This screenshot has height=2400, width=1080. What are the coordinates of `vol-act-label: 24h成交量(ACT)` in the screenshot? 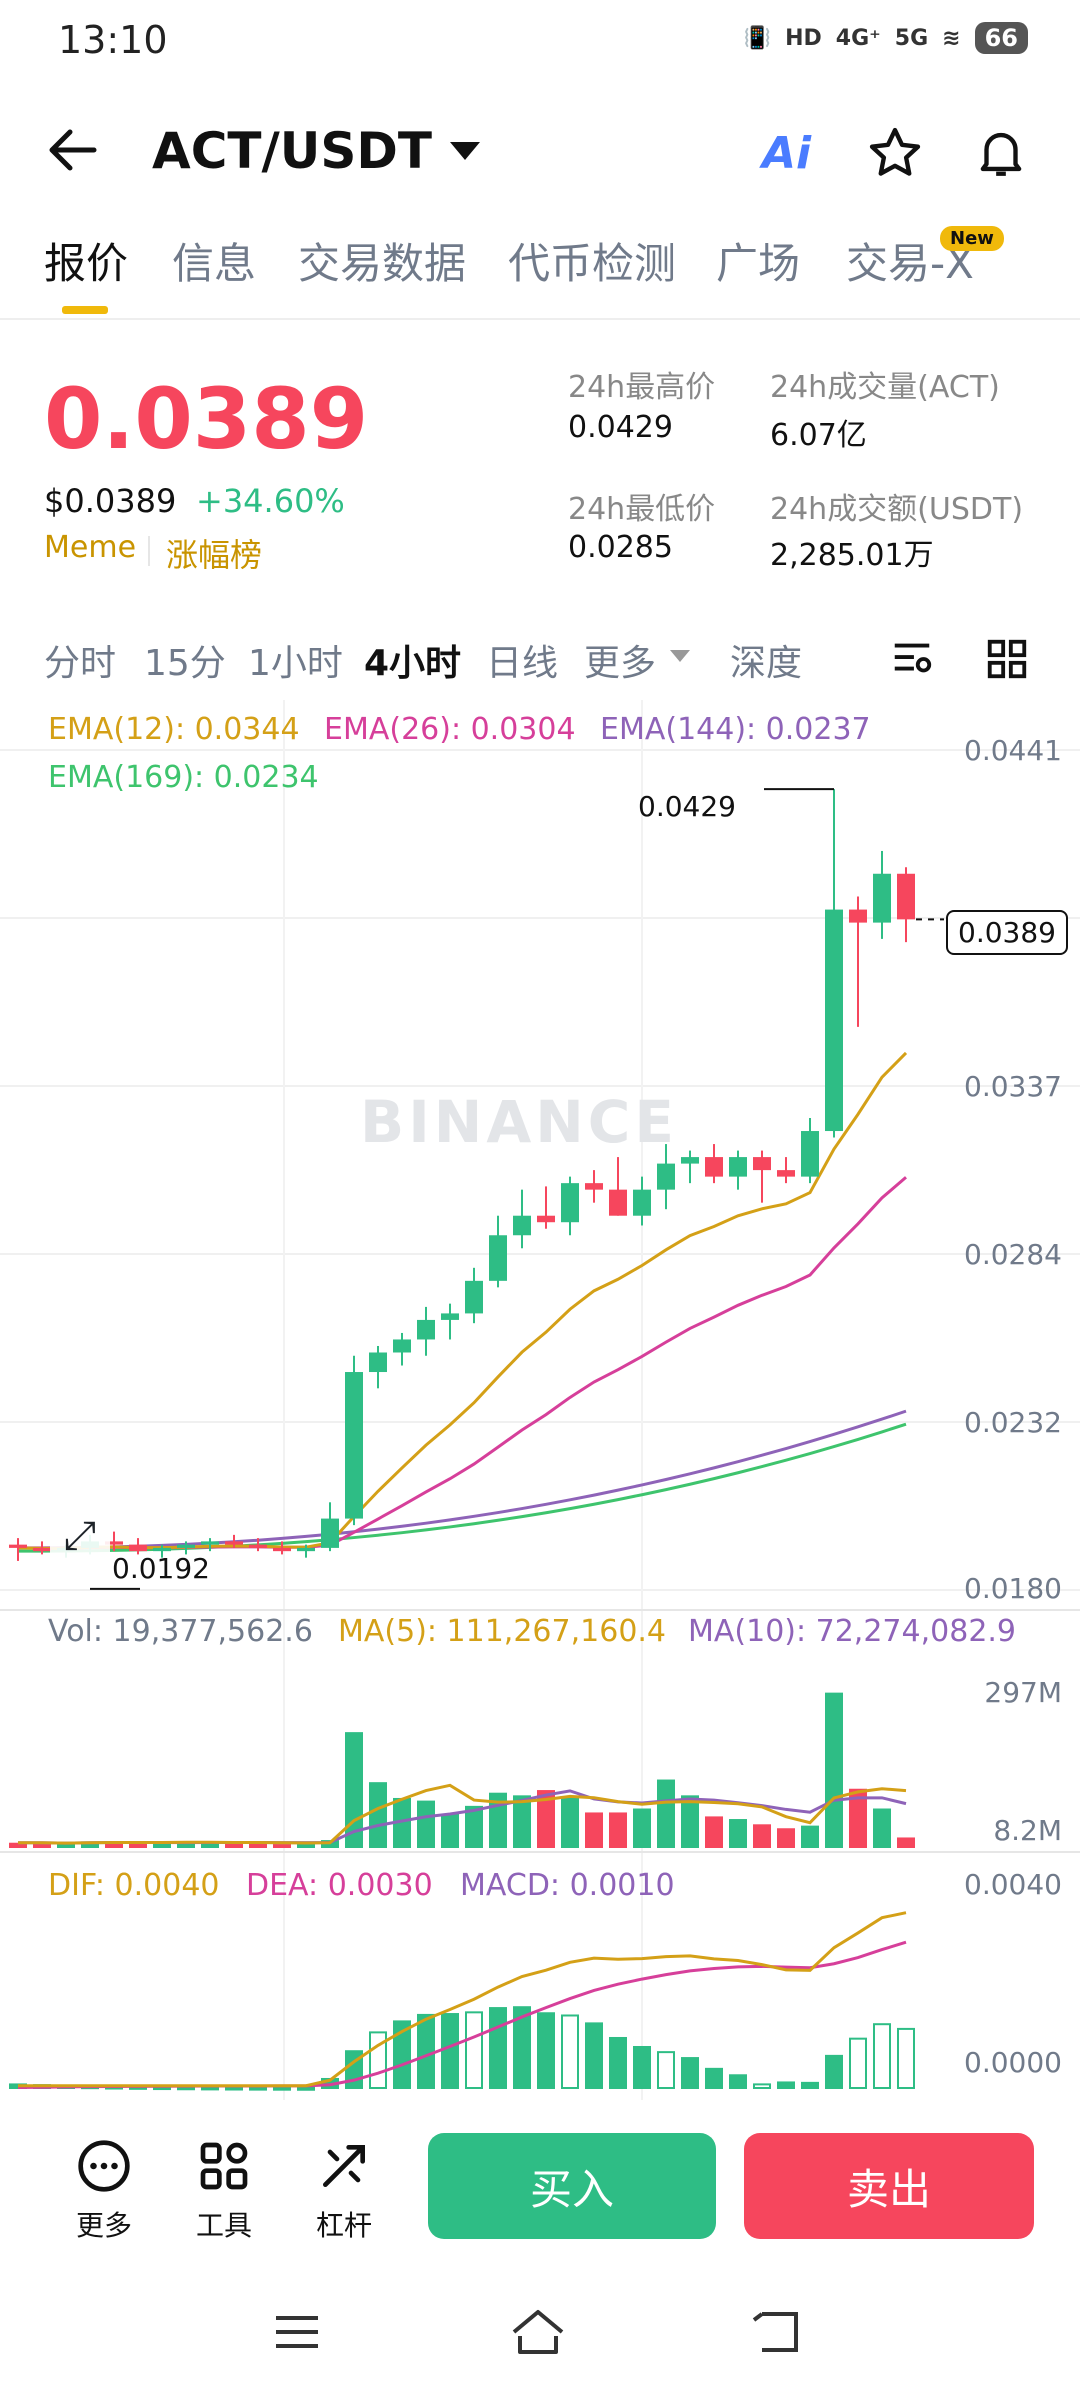 It's located at (885, 387).